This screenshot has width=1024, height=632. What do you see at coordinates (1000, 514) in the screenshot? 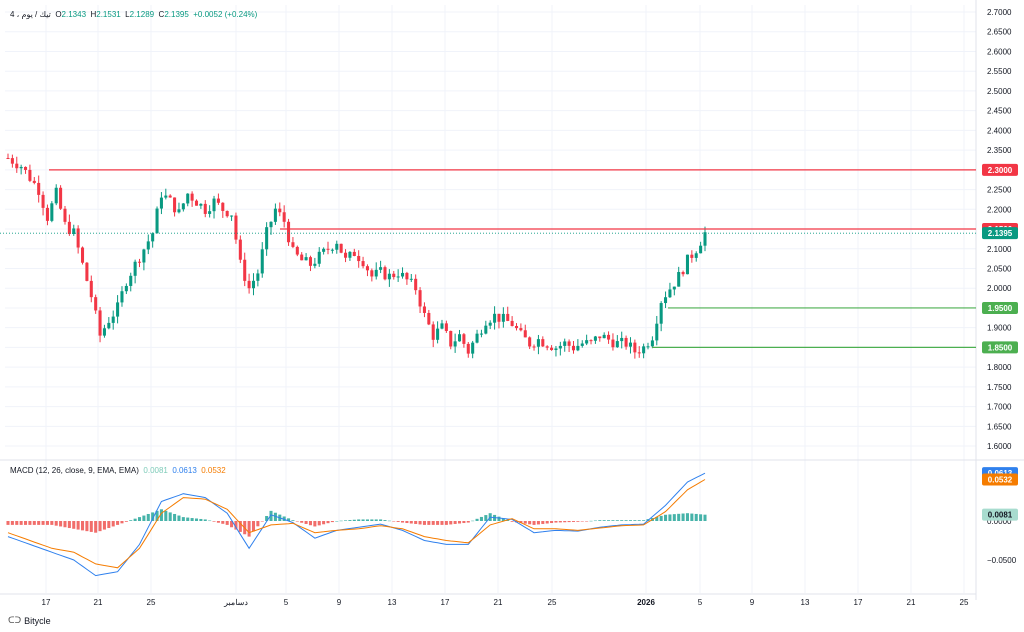
I see `macd-hist-badge` at bounding box center [1000, 514].